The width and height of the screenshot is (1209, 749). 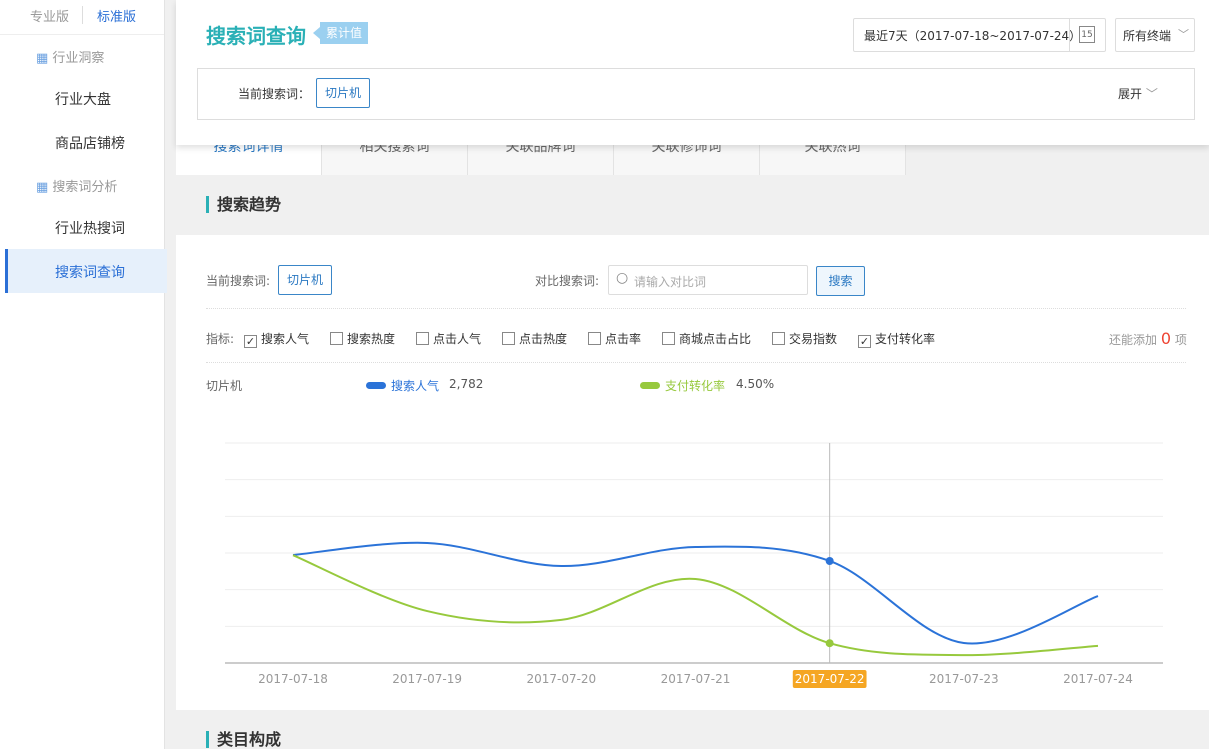 What do you see at coordinates (1147, 36) in the screenshot?
I see `terminal: 所有终端` at bounding box center [1147, 36].